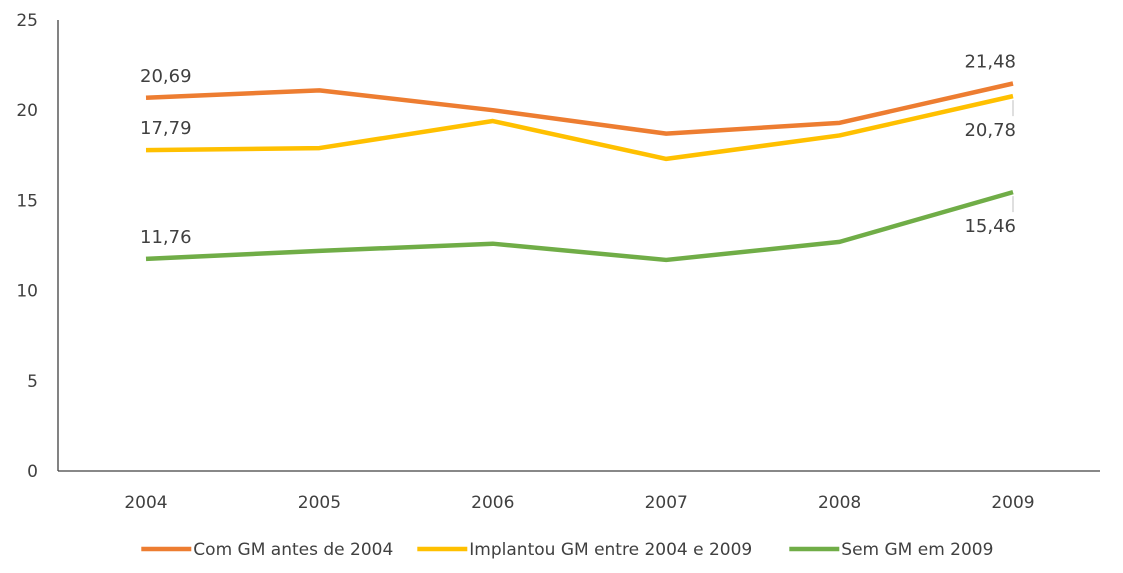 The width and height of the screenshot is (1123, 573). What do you see at coordinates (27, 21) in the screenshot?
I see `y-tick-label: 25` at bounding box center [27, 21].